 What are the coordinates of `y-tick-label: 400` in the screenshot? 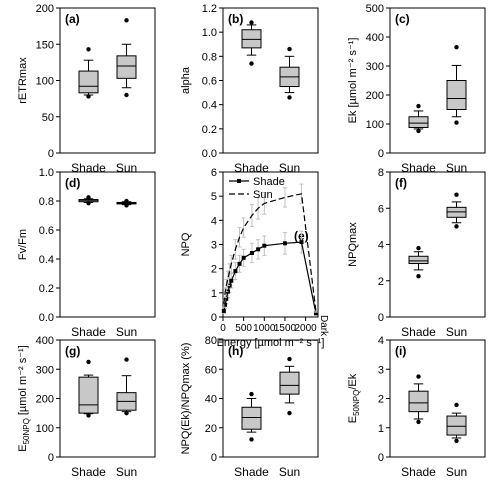 It's located at (375, 38).